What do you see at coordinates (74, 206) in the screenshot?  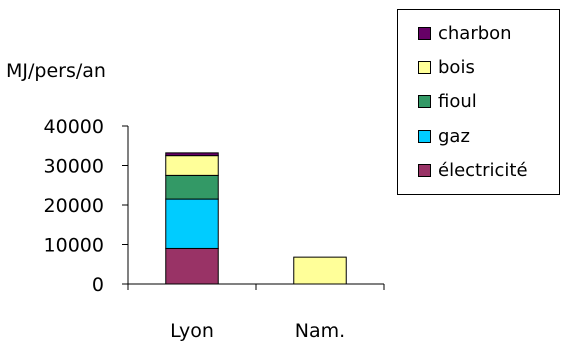 I see `y-tick-label: 20000` at bounding box center [74, 206].